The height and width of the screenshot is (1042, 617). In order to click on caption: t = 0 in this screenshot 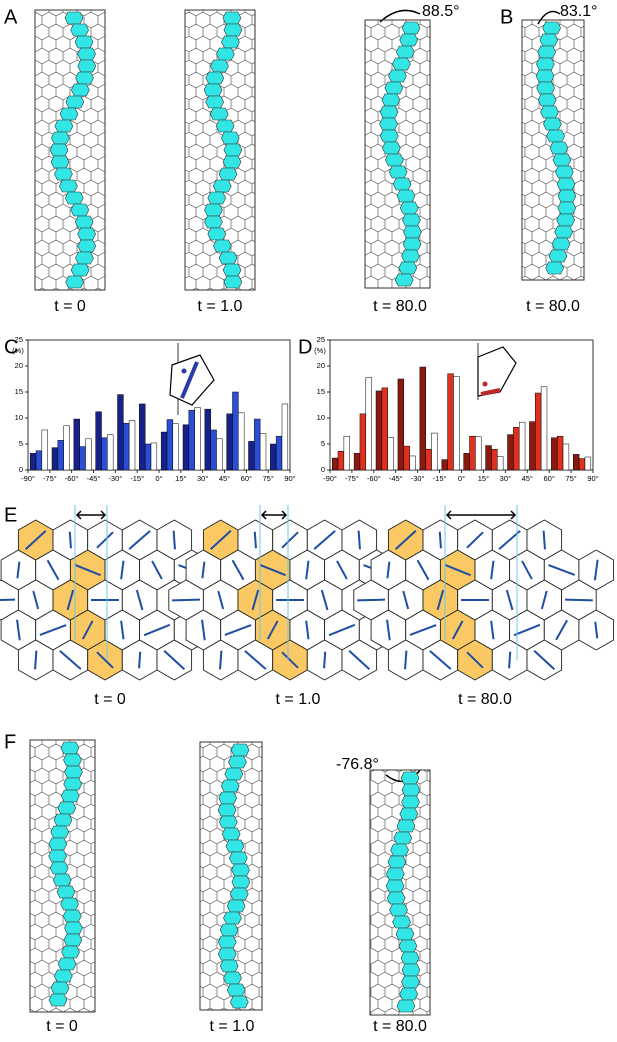, I will do `click(70, 306)`.